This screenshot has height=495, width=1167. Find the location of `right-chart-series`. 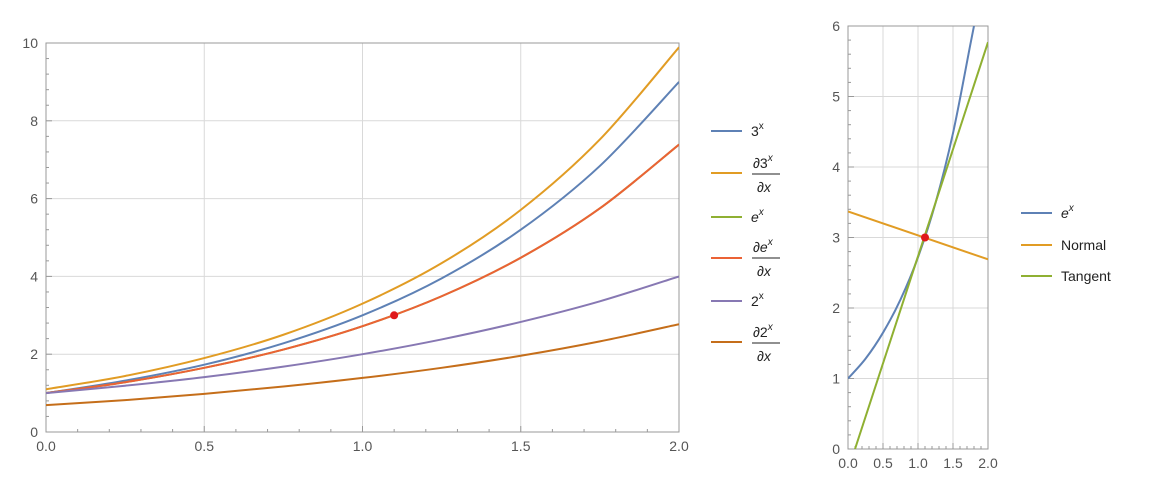

right-chart-series is located at coordinates (918, 237).